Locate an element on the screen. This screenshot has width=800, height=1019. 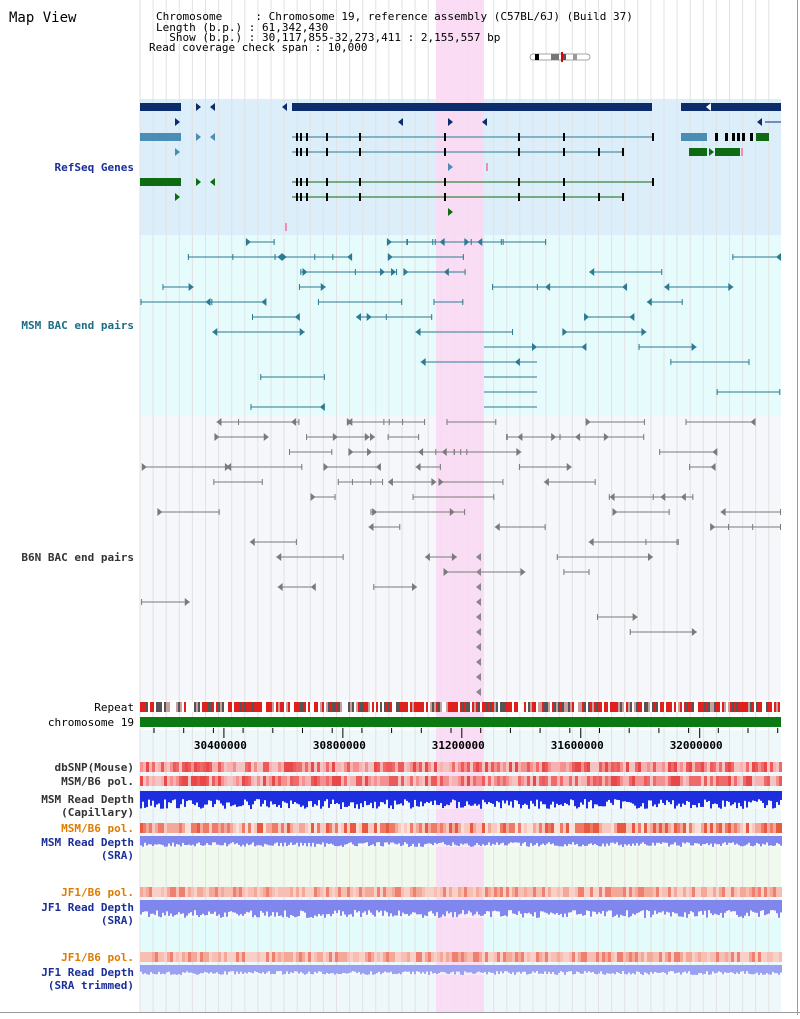
b6n-bac-end-pairs-label: B6N BAC end pairs is located at coordinates (77, 557).